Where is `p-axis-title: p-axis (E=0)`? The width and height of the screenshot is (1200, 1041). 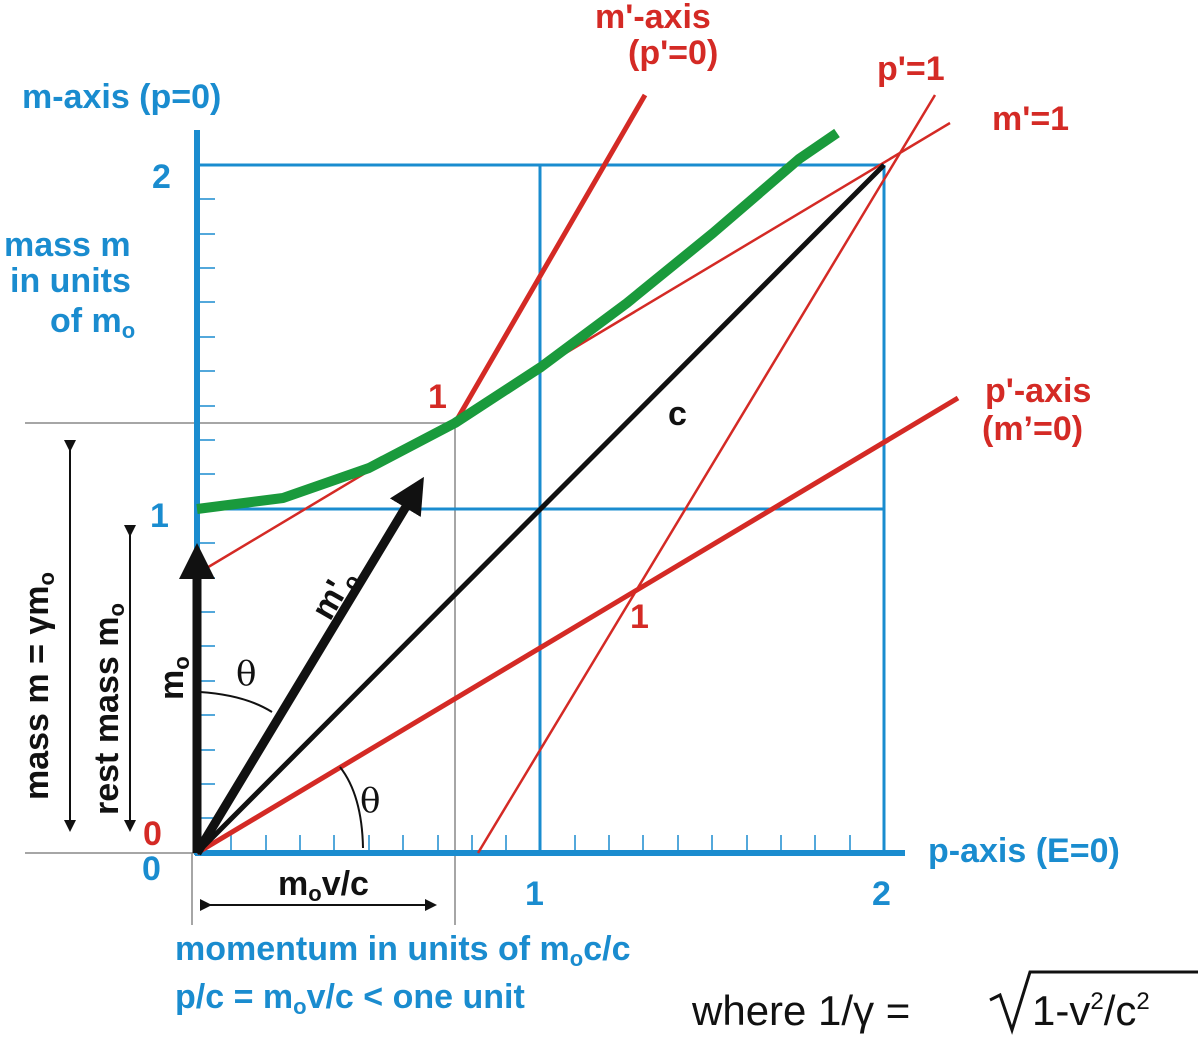 p-axis-title: p-axis (E=0) is located at coordinates (1024, 851).